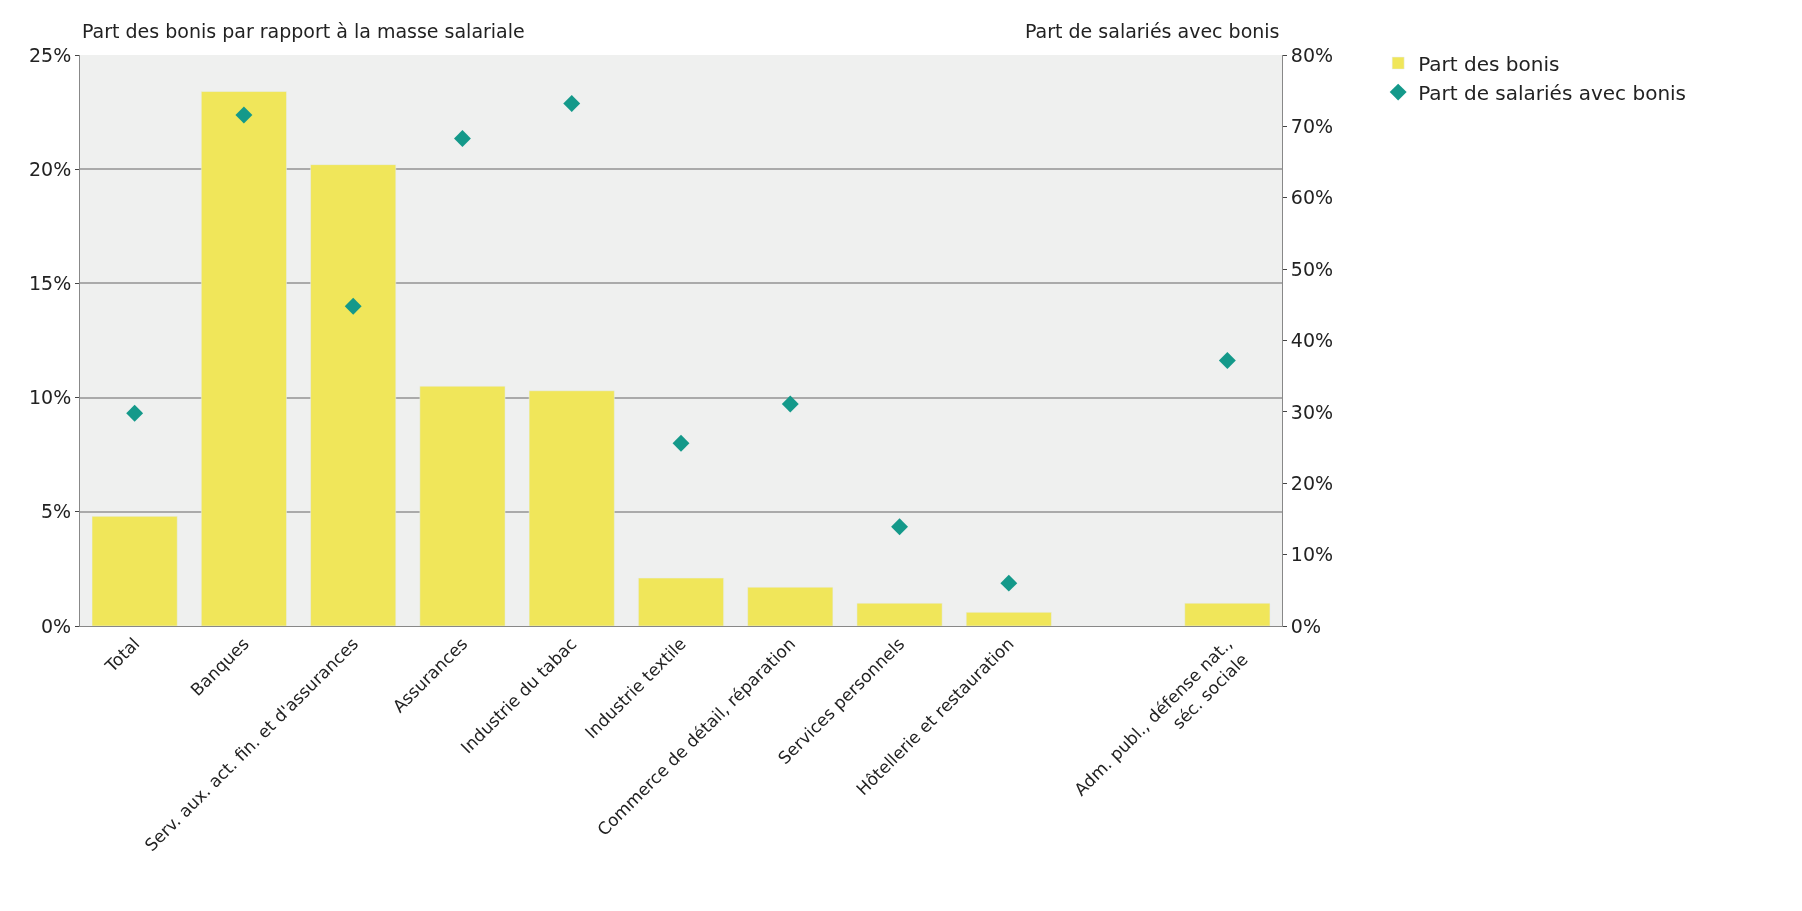 Image resolution: width=1802 pixels, height=911 pixels. Describe the element at coordinates (1152, 31) in the screenshot. I see `y2-axis-title: Part de salariés avec bonis` at that location.